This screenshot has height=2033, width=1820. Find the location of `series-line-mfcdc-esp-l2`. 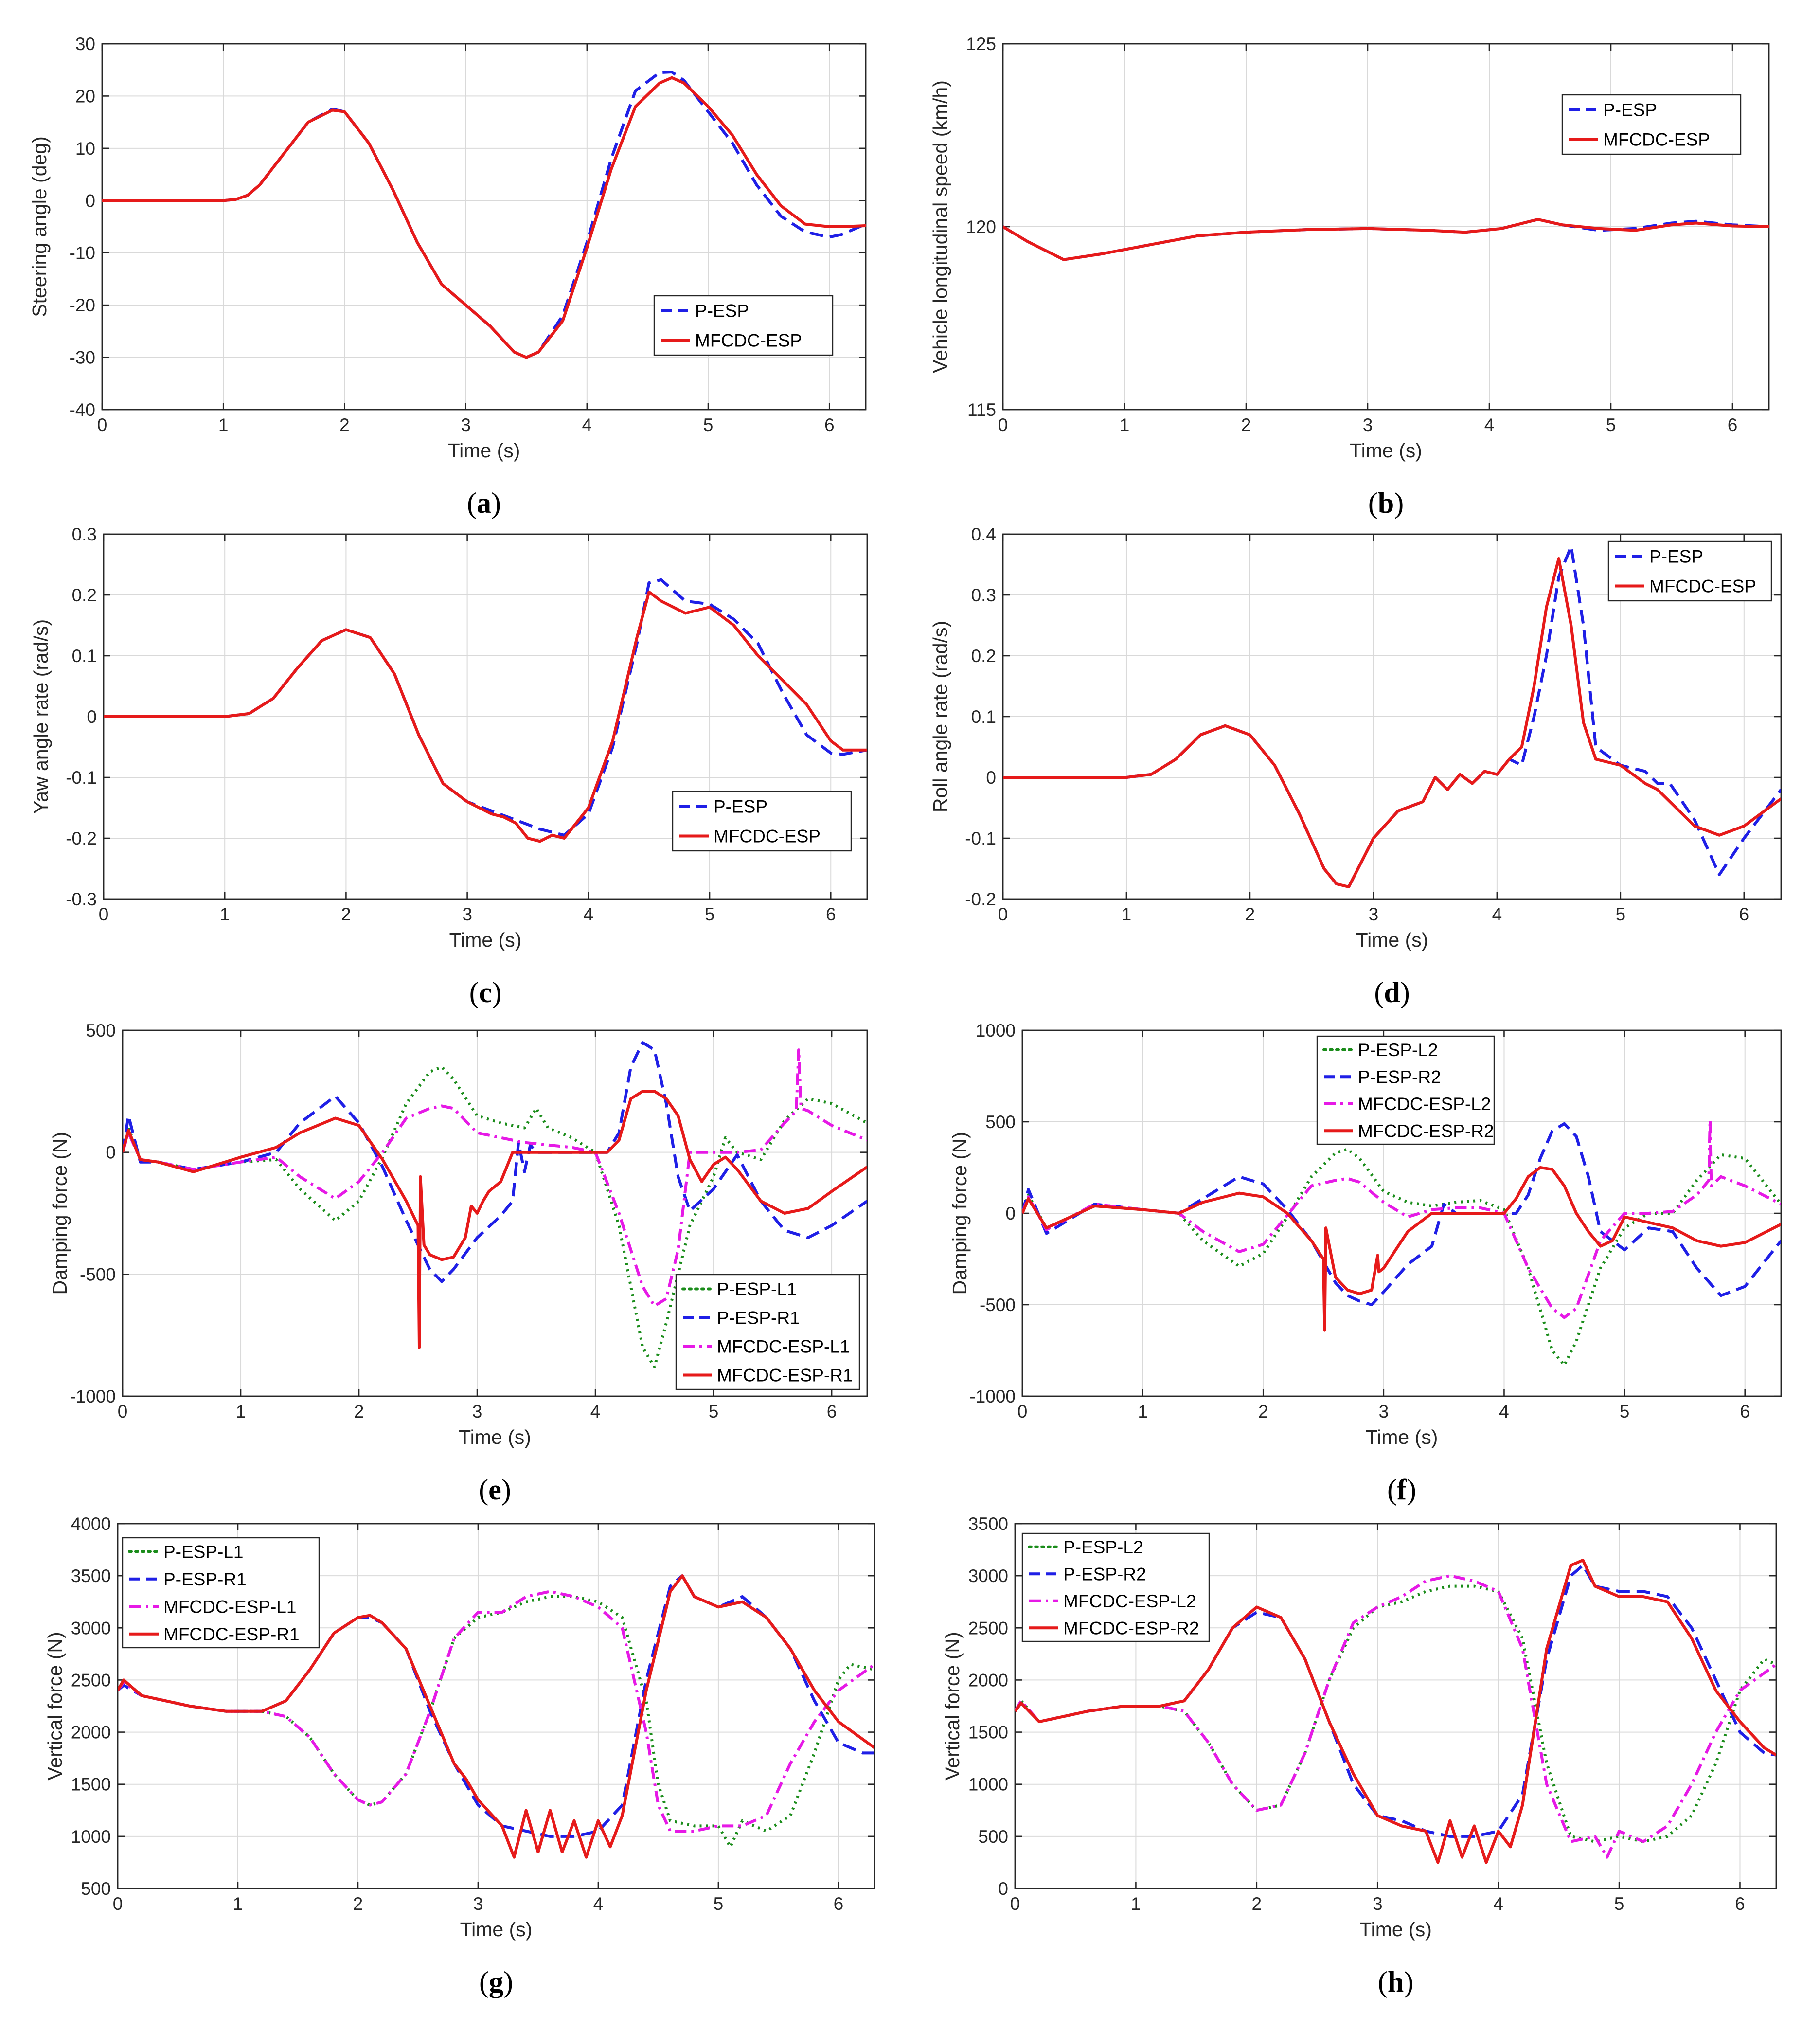

series-line-mfcdc-esp-l2 is located at coordinates (1401, 1218).